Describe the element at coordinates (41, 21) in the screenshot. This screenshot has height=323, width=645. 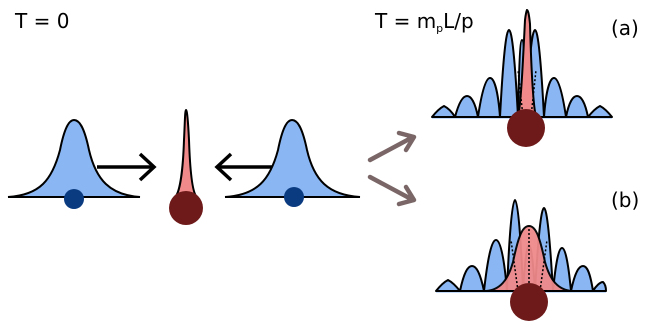
I see `time-label-initial: T = 0` at that location.